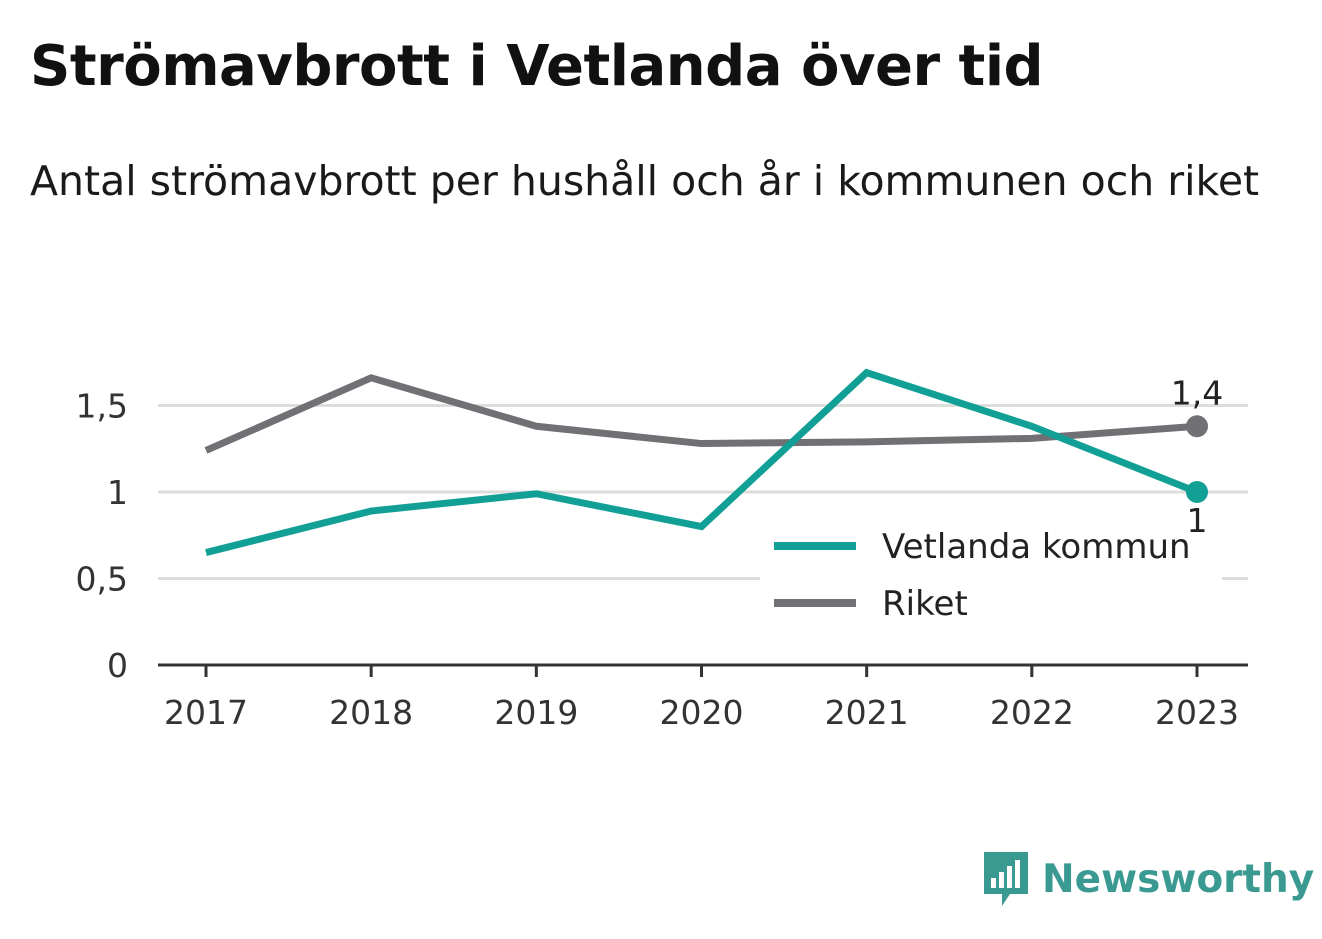  Describe the element at coordinates (117, 492) in the screenshot. I see `y-tick-label: 1` at that location.